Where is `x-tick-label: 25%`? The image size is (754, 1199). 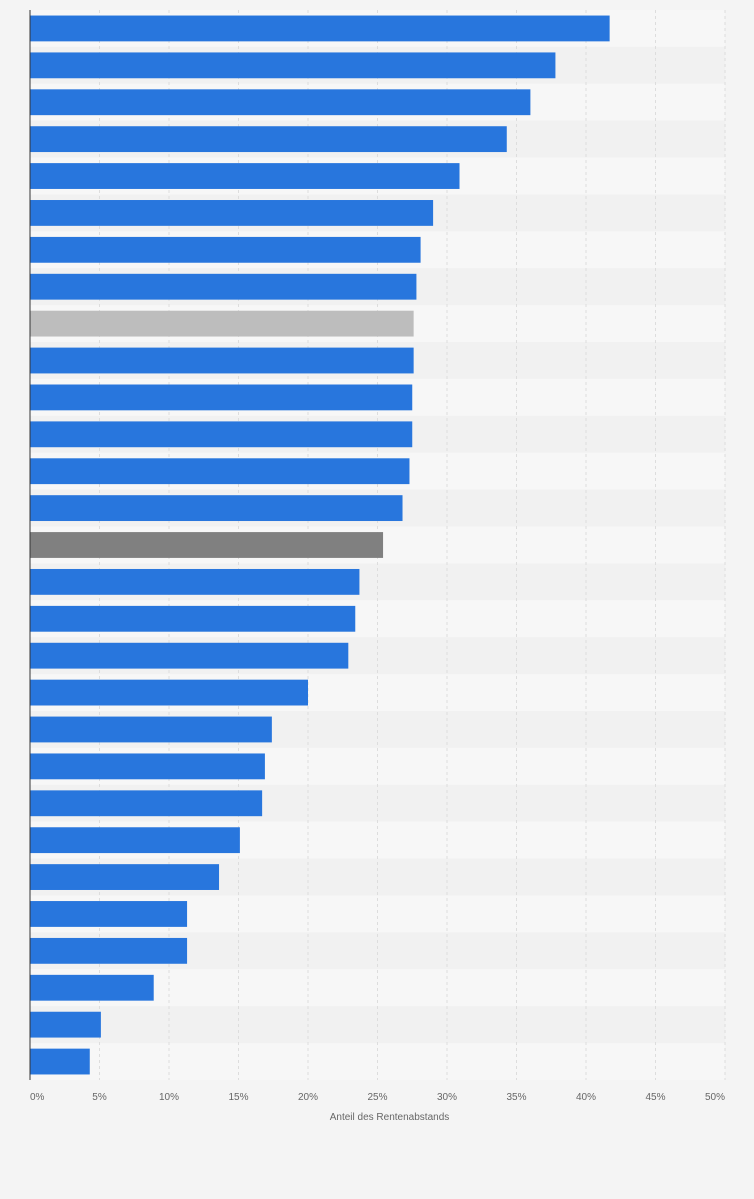 x-tick-label: 25% is located at coordinates (377, 1097).